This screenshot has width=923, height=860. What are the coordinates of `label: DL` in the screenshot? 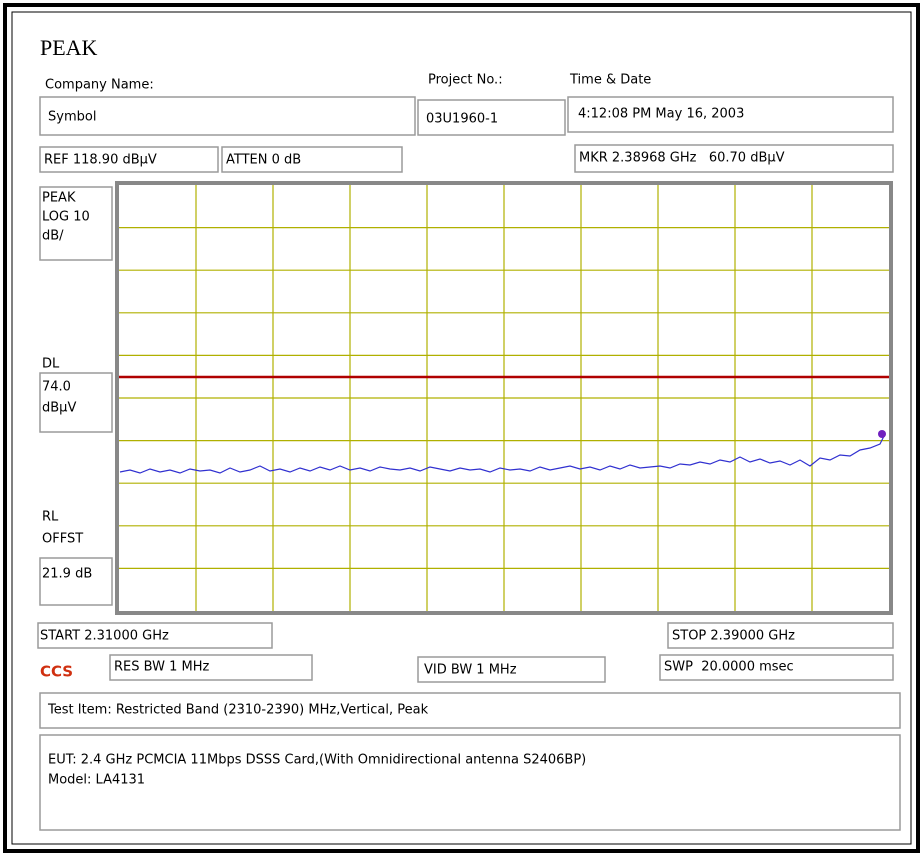 It's located at (51, 364).